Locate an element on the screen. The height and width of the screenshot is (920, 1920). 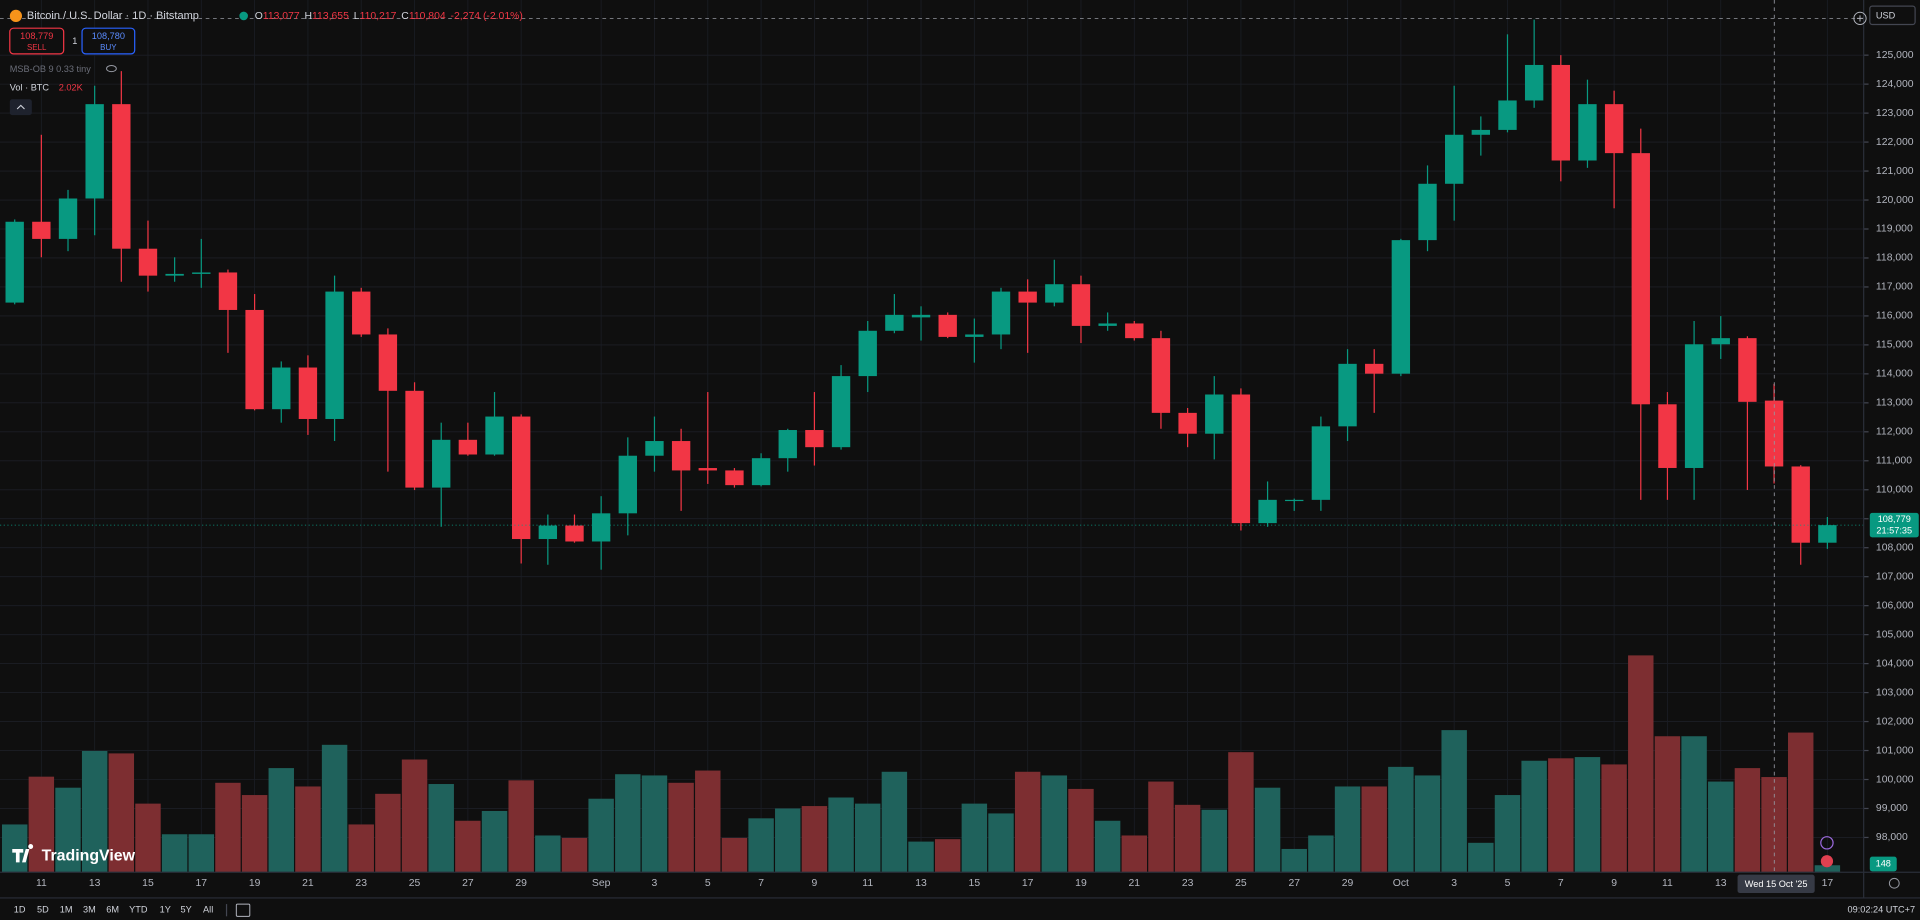
buy-label: BUY is located at coordinates (108, 47).